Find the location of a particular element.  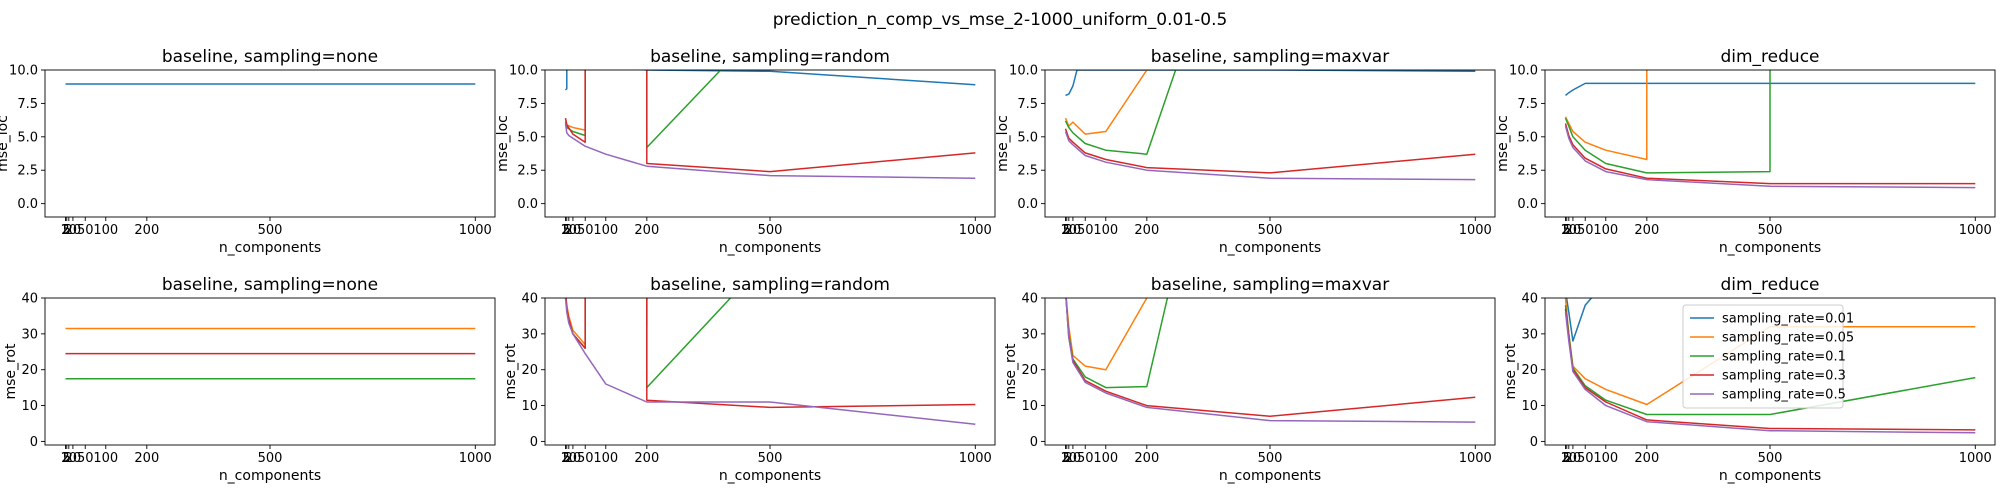

legend-label: sampling_rate=0.05 is located at coordinates (1788, 338).